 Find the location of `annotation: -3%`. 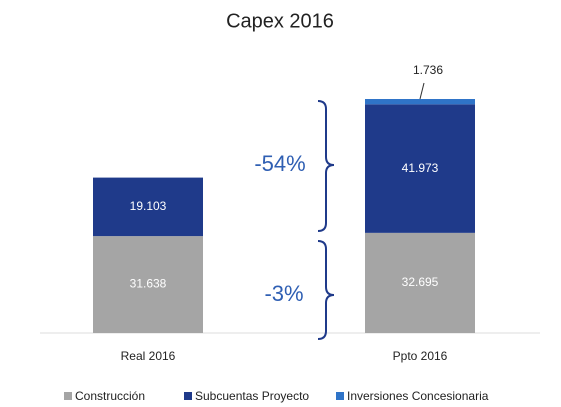

annotation: -3% is located at coordinates (283, 293).